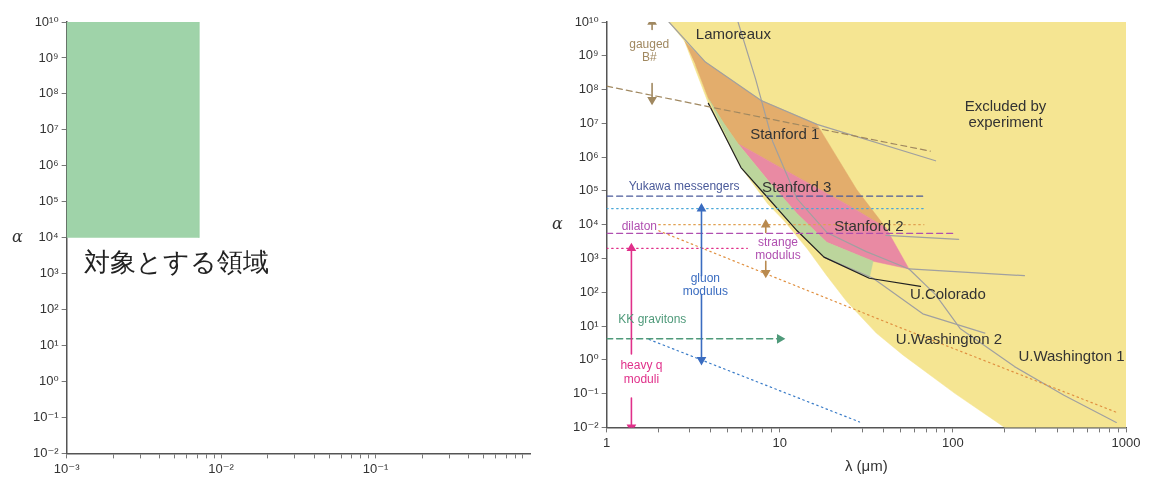  Describe the element at coordinates (948, 338) in the screenshot. I see `annotation: U.Washington 2` at that location.